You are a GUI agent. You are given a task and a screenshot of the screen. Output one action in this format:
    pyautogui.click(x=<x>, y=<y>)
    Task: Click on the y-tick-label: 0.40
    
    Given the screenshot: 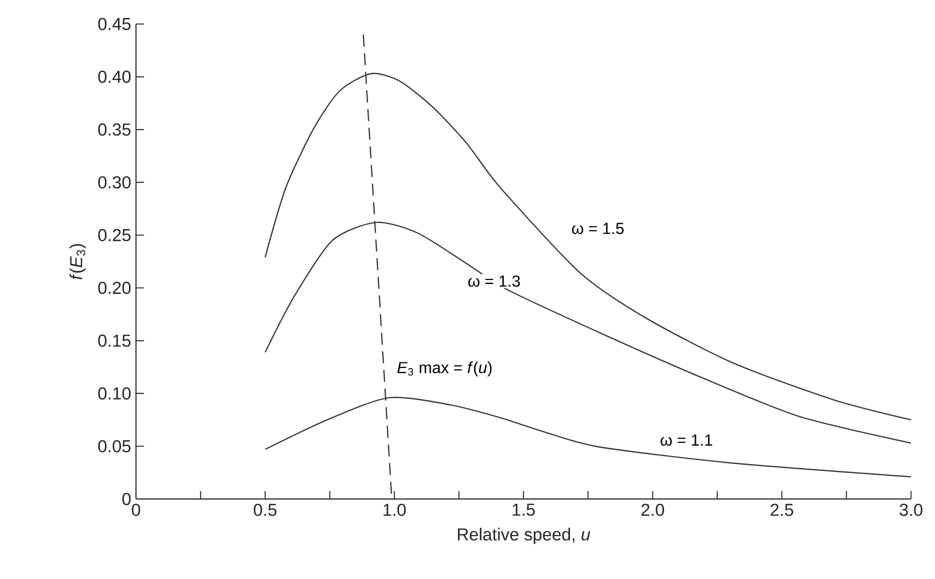 What is the action you would take?
    pyautogui.click(x=114, y=76)
    